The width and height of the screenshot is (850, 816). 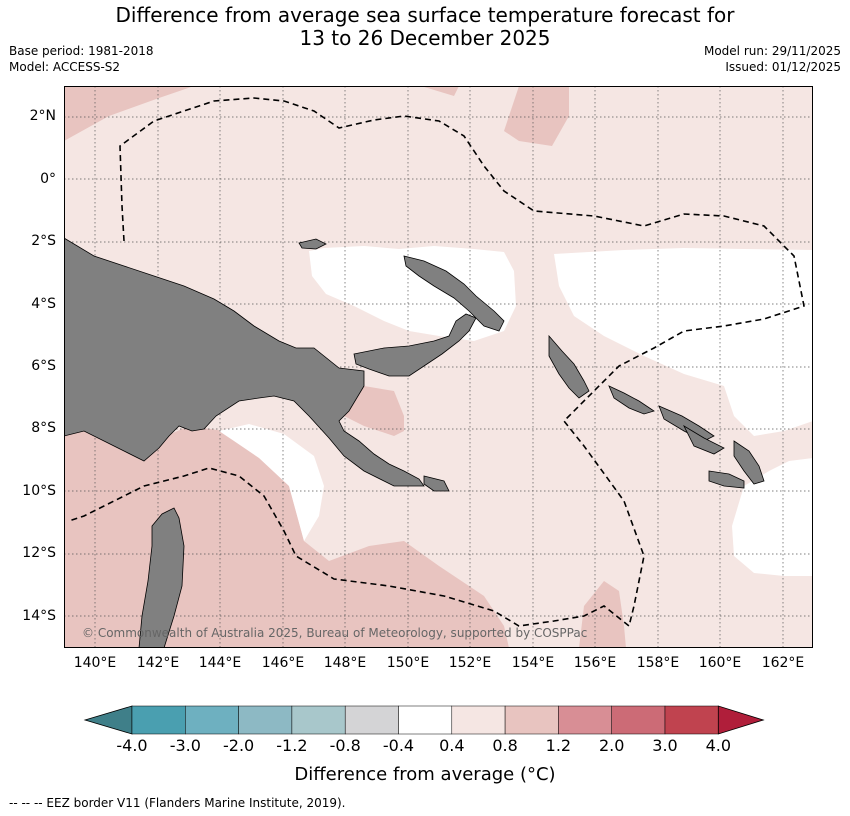 What do you see at coordinates (43, 304) in the screenshot?
I see `lat-label: 4°S` at bounding box center [43, 304].